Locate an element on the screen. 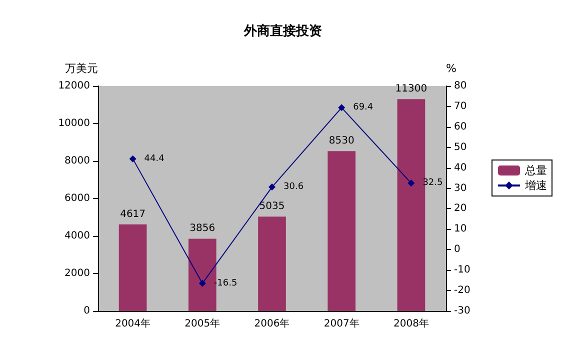 The width and height of the screenshot is (566, 357). y-tick-label: 8000 is located at coordinates (77, 161).